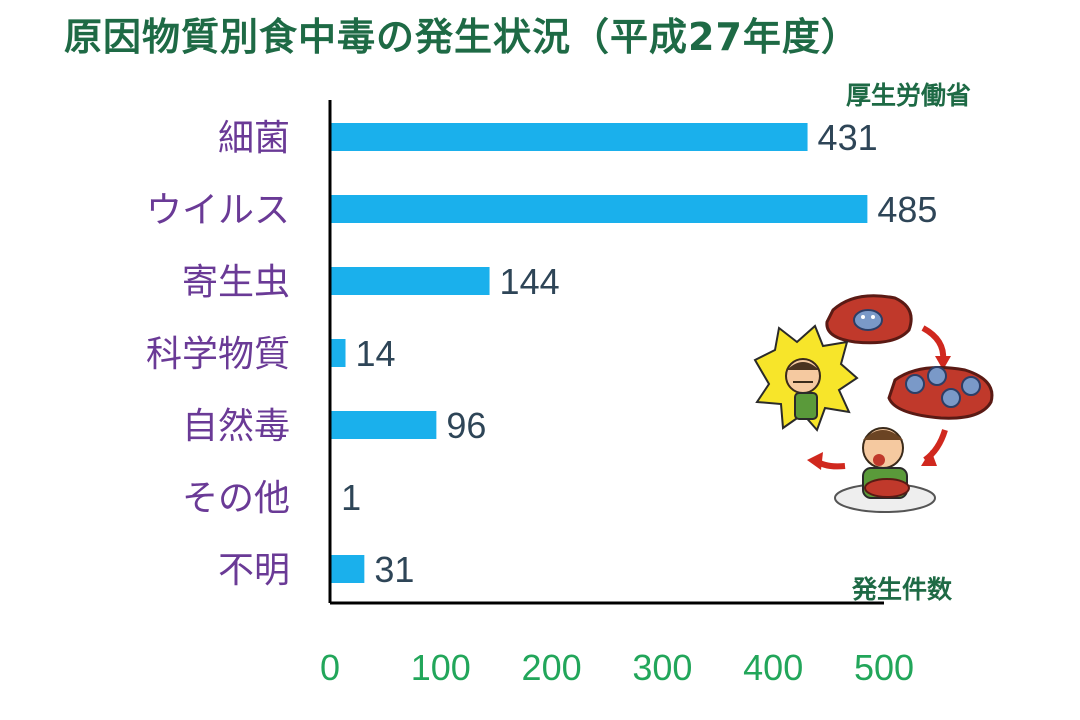 The image size is (1080, 720). Describe the element at coordinates (884, 667) in the screenshot. I see `x-tick-label-5: 500` at that location.